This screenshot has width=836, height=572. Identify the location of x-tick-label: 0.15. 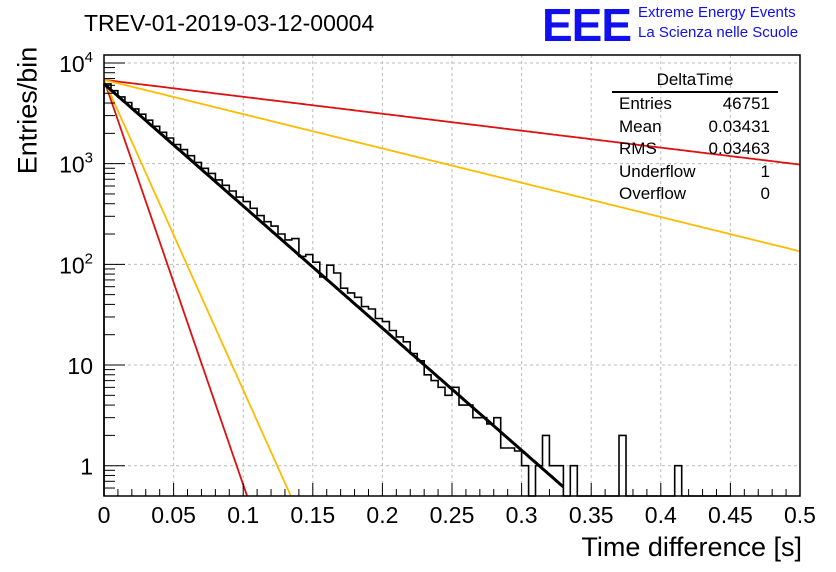
(312, 515).